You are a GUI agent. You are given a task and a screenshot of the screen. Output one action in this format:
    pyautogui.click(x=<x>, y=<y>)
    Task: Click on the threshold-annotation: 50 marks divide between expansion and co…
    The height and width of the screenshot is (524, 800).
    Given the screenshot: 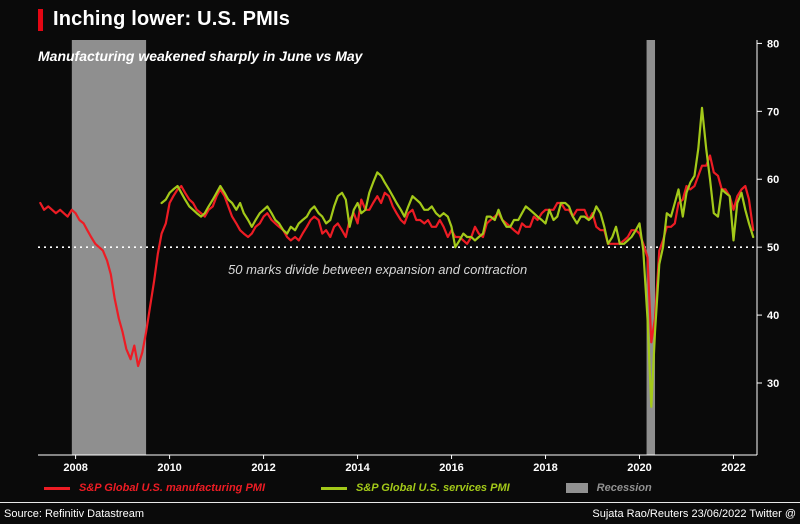 What is the action you would take?
    pyautogui.click(x=378, y=269)
    